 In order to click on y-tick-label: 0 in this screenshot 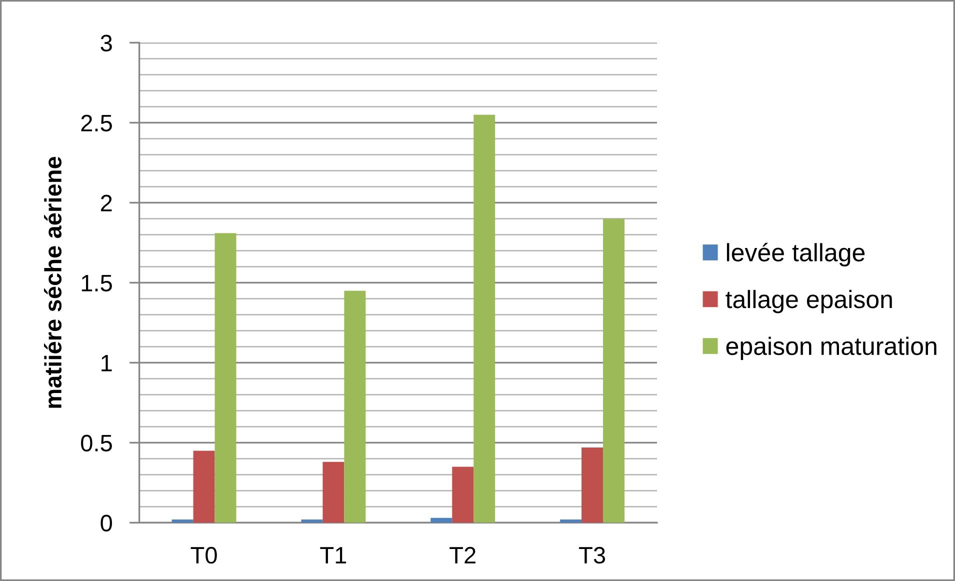, I will do `click(106, 523)`.